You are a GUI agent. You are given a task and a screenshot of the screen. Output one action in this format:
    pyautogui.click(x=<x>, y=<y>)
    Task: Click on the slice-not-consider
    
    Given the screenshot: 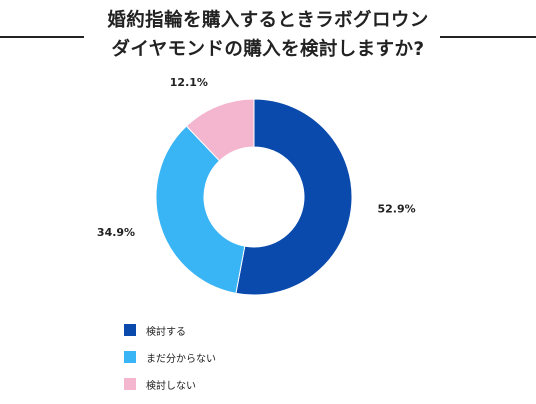 What is the action you would take?
    pyautogui.click(x=220, y=130)
    